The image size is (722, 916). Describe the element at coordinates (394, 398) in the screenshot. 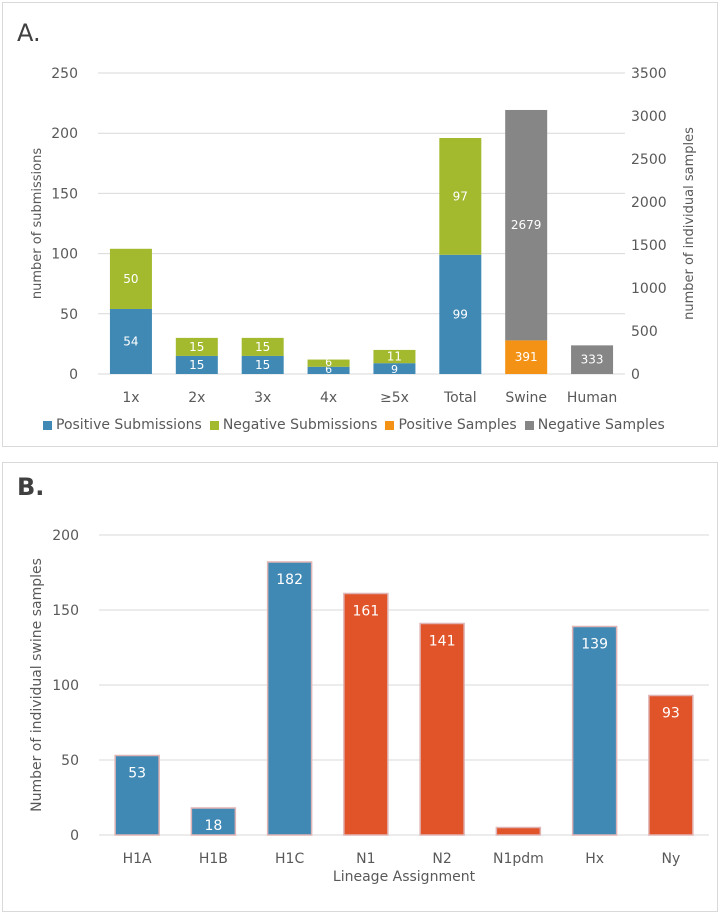

I see `x-tick-label: ≥5x` at that location.